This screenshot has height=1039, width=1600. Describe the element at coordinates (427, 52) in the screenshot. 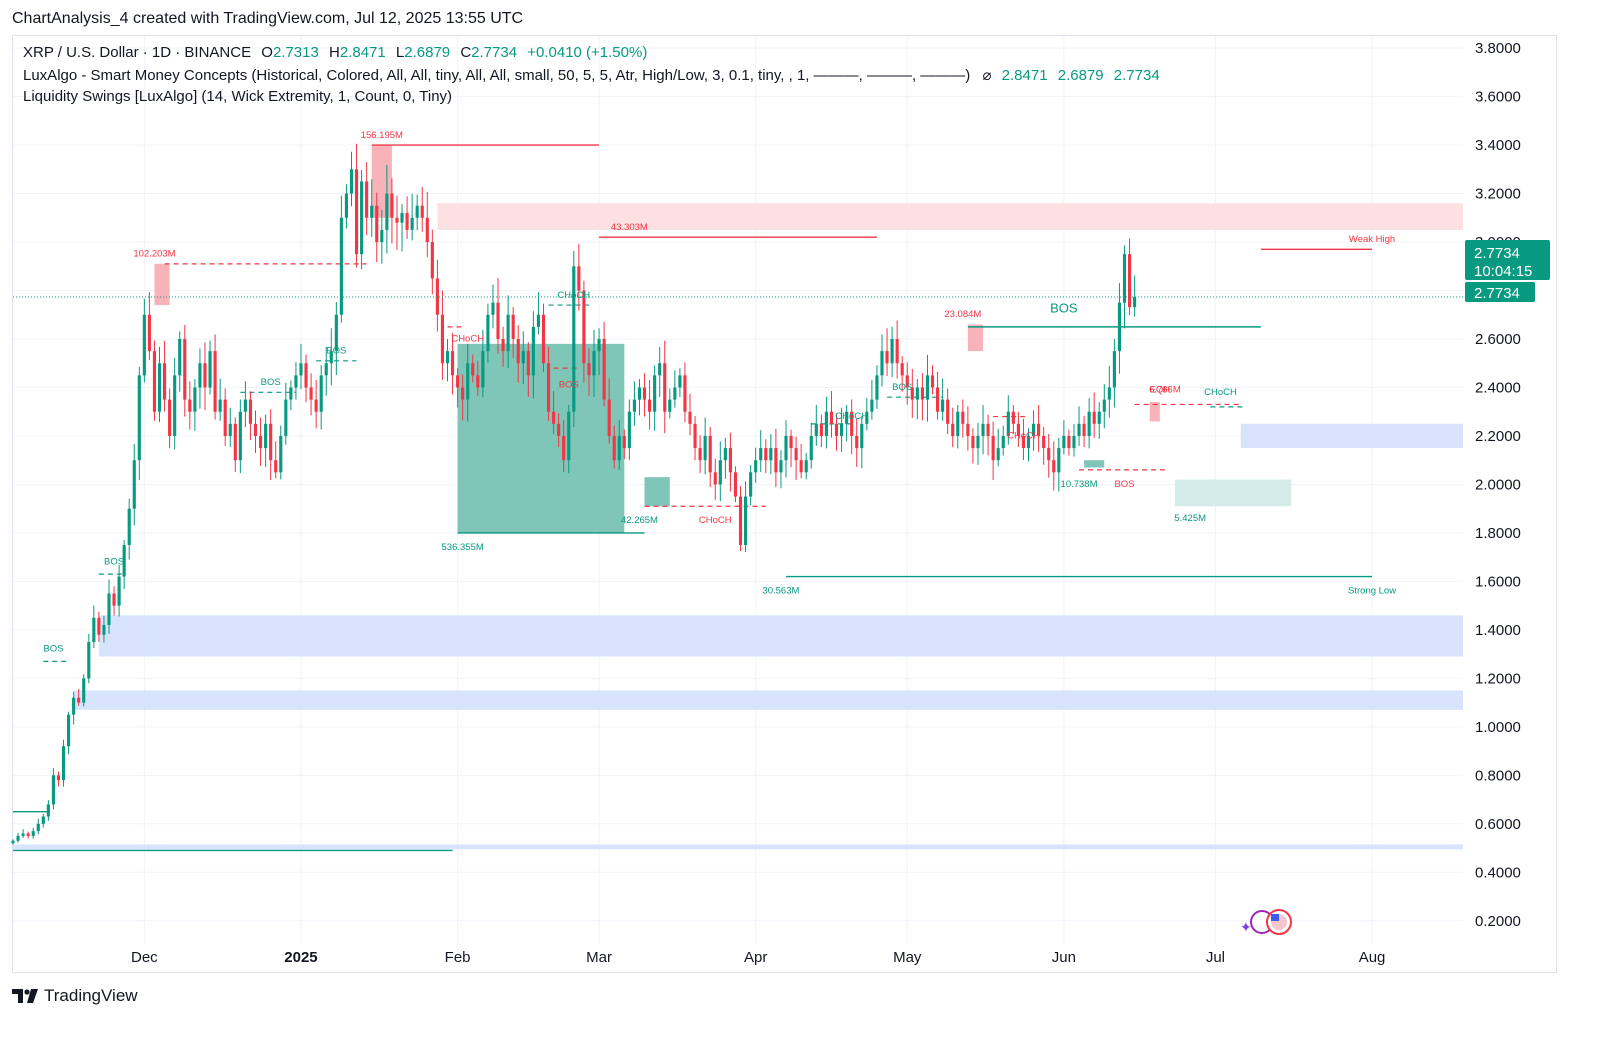

I see `low-value: 2.6879` at that location.